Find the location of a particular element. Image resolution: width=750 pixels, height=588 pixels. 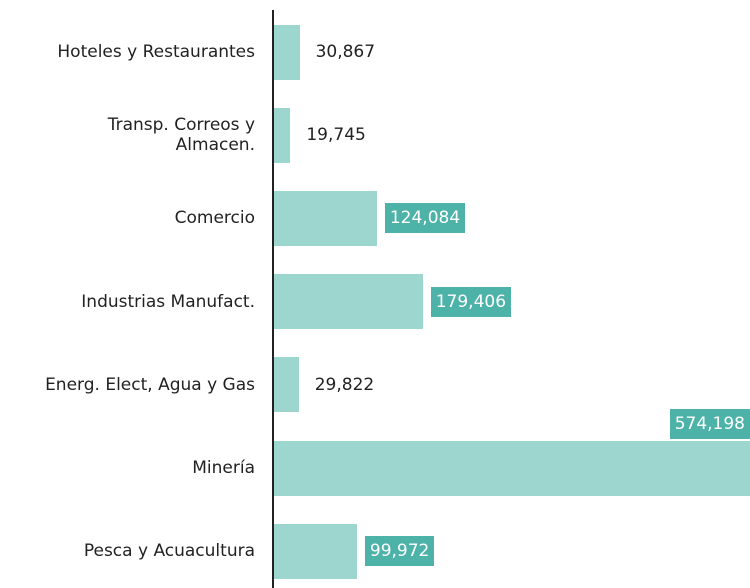

value-label: 19,745 is located at coordinates (336, 135).